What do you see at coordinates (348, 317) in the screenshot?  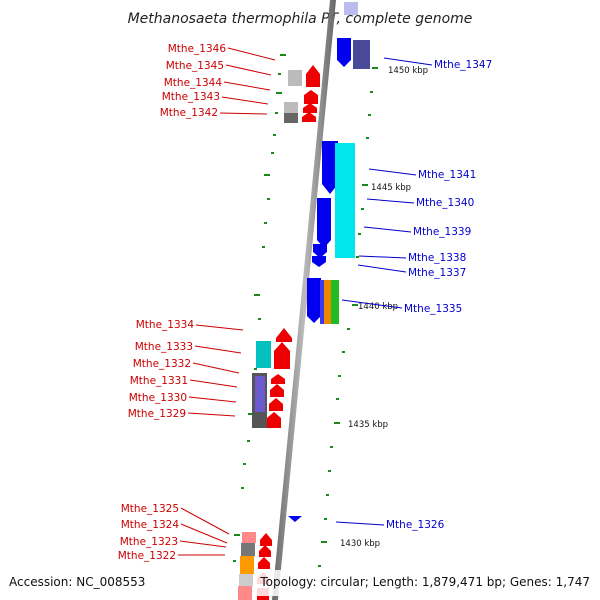 I see `tick-marks-right` at bounding box center [348, 317].